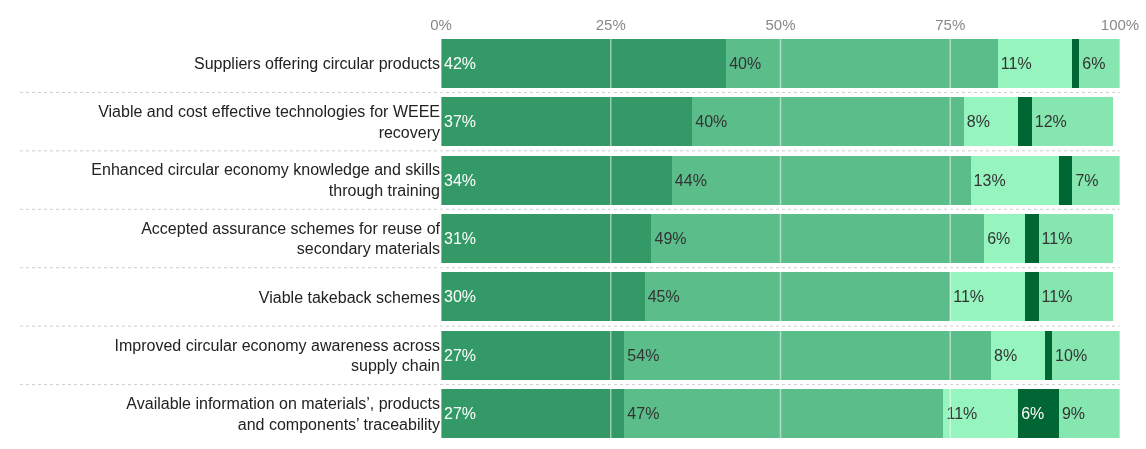 The height and width of the screenshot is (449, 1146). I want to click on data-label: 54%, so click(643, 355).